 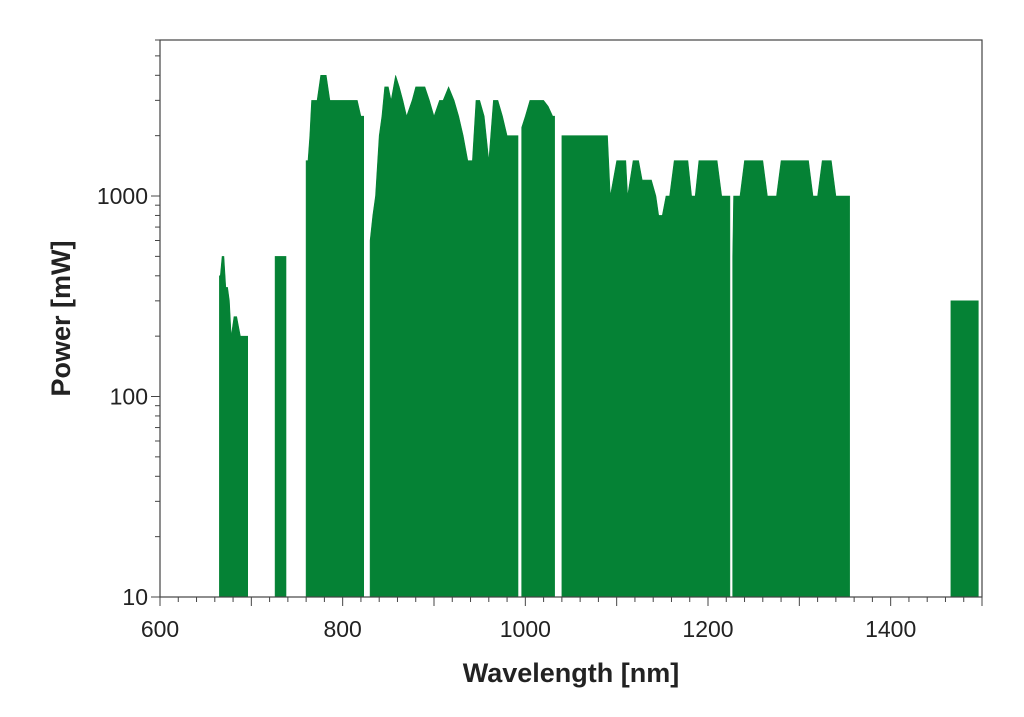 I want to click on x-tick-label: 1000, so click(x=525, y=629).